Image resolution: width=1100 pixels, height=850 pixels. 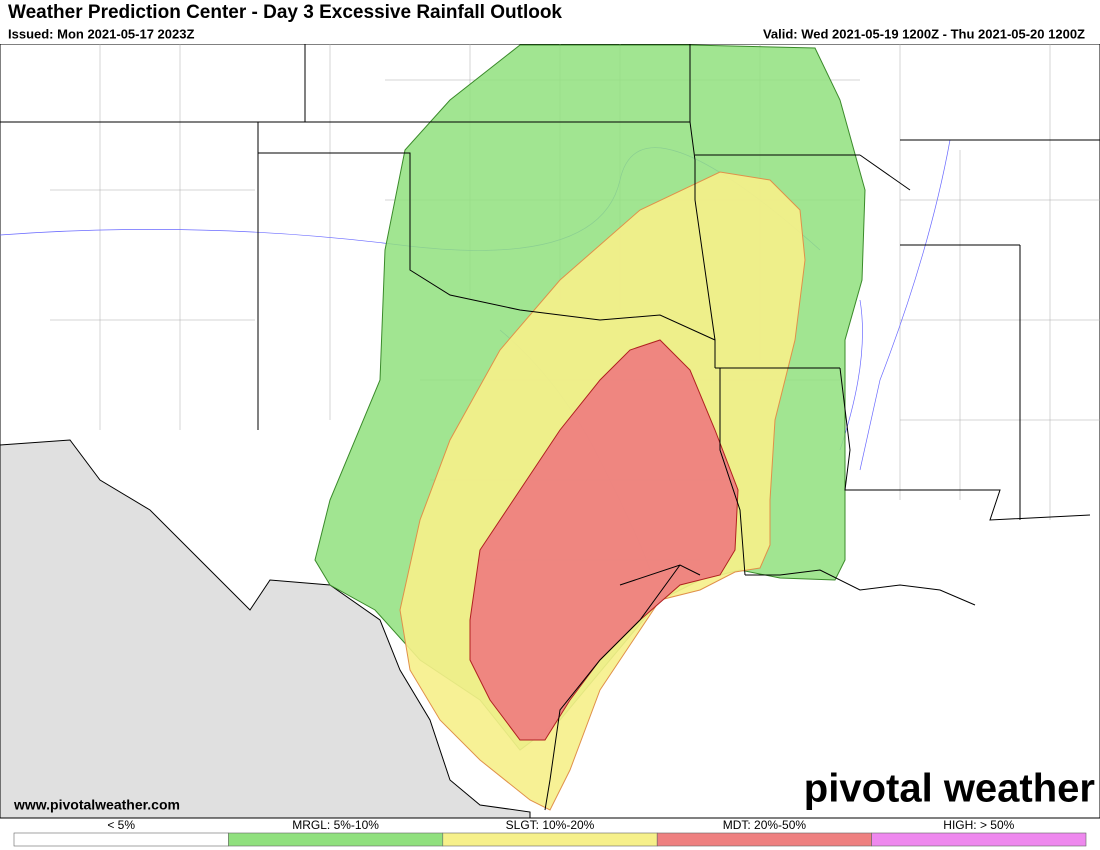 I want to click on logo: pivotal weather, so click(x=949, y=789).